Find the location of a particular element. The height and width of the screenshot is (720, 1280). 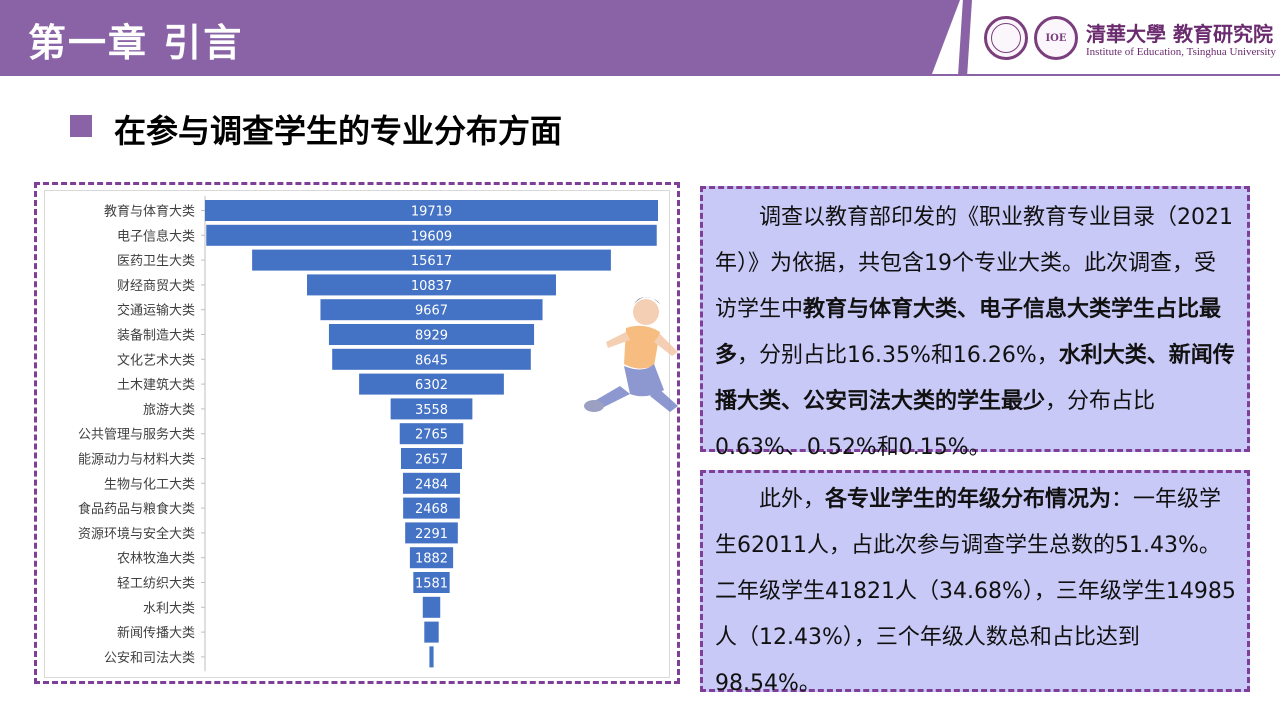

bar-value-label: 9667 is located at coordinates (431, 311).